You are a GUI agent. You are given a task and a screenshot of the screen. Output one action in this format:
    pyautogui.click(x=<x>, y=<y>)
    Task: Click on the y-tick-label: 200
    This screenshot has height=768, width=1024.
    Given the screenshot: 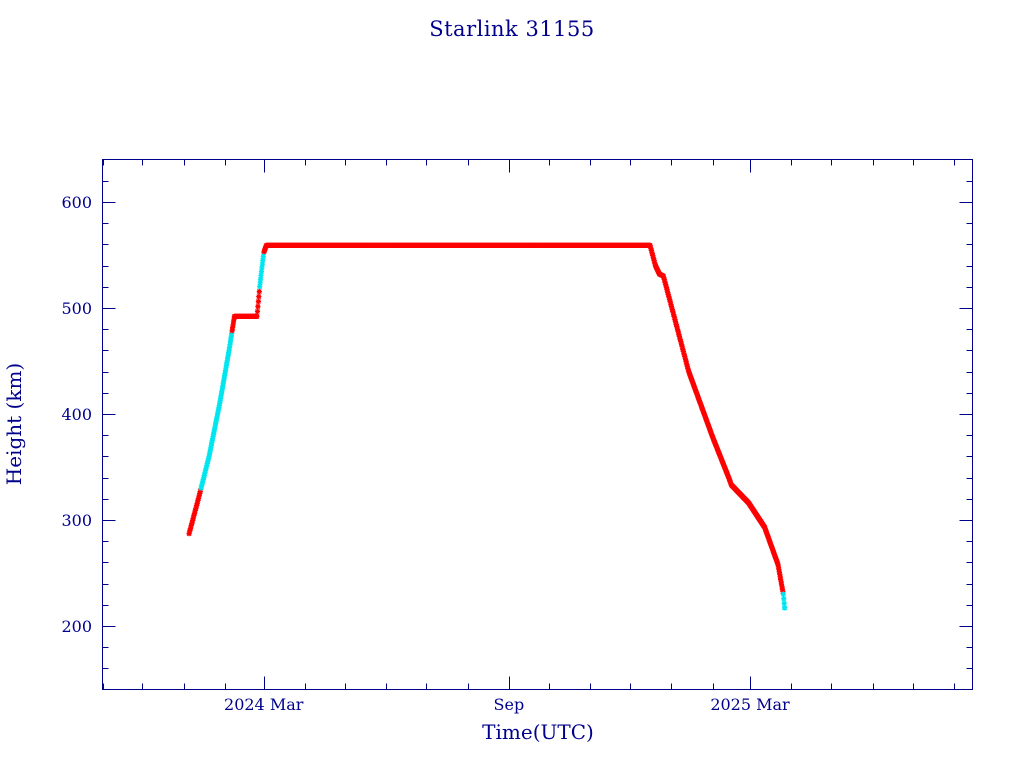 What is the action you would take?
    pyautogui.click(x=76, y=626)
    